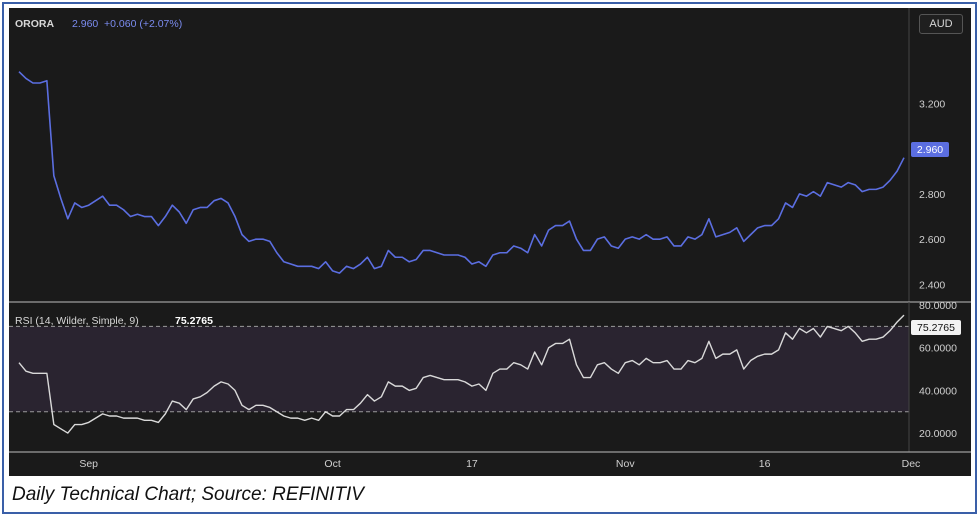  Describe the element at coordinates (194, 321) in the screenshot. I see `rsi-legend-value: 75.2765` at that location.